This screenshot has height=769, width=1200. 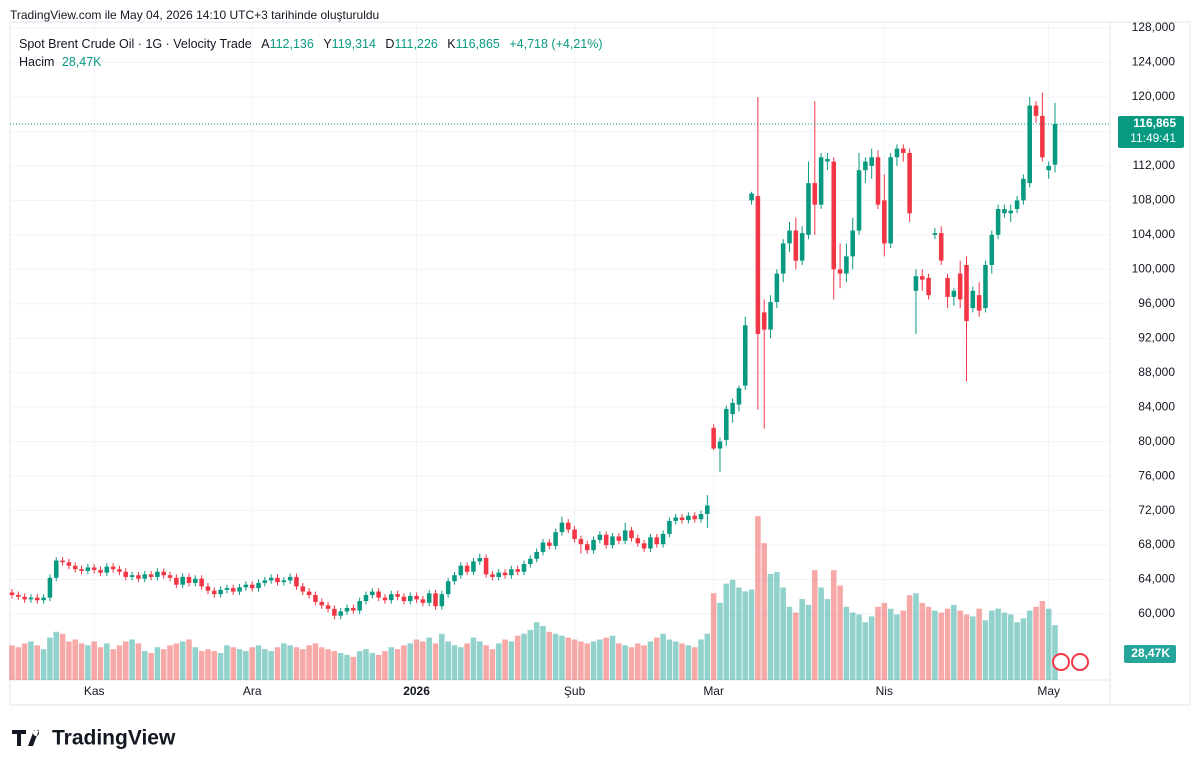 I want to click on y-tick-label: 96,000, so click(x=1156, y=303).